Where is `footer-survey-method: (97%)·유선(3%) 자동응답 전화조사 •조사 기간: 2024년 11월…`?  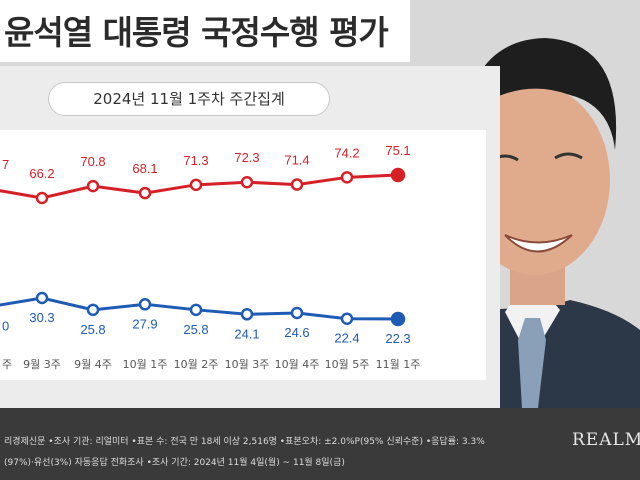
footer-survey-method: (97%)·유선(3%) 자동응답 전화조사 •조사 기간: 2024년 11월… is located at coordinates (174, 463).